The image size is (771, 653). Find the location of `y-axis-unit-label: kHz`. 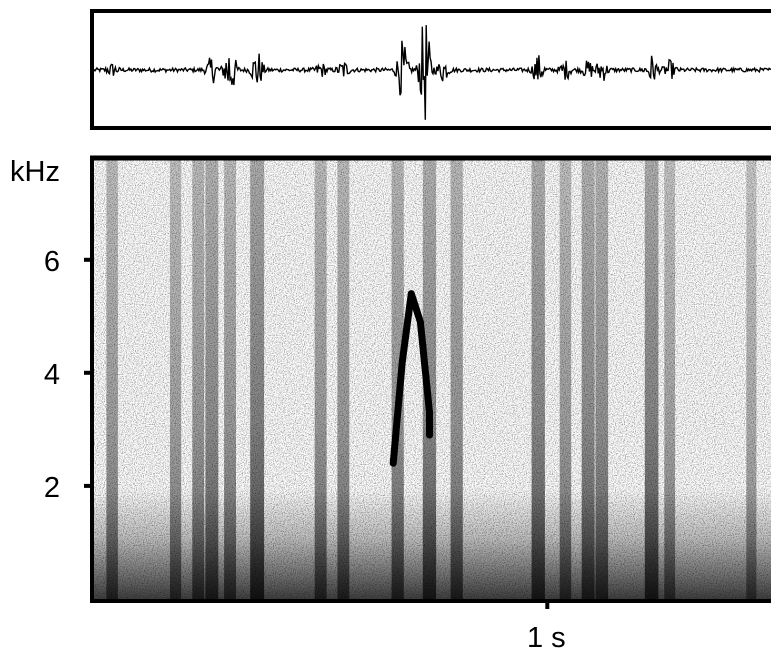

y-axis-unit-label: kHz is located at coordinates (35, 172).